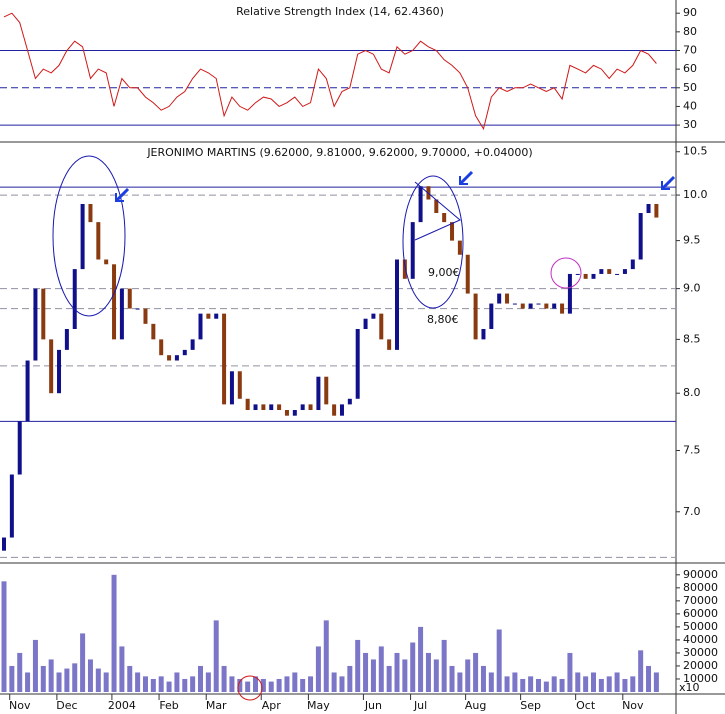  Describe the element at coordinates (475, 705) in the screenshot. I see `x-tick-label: Aug` at that location.